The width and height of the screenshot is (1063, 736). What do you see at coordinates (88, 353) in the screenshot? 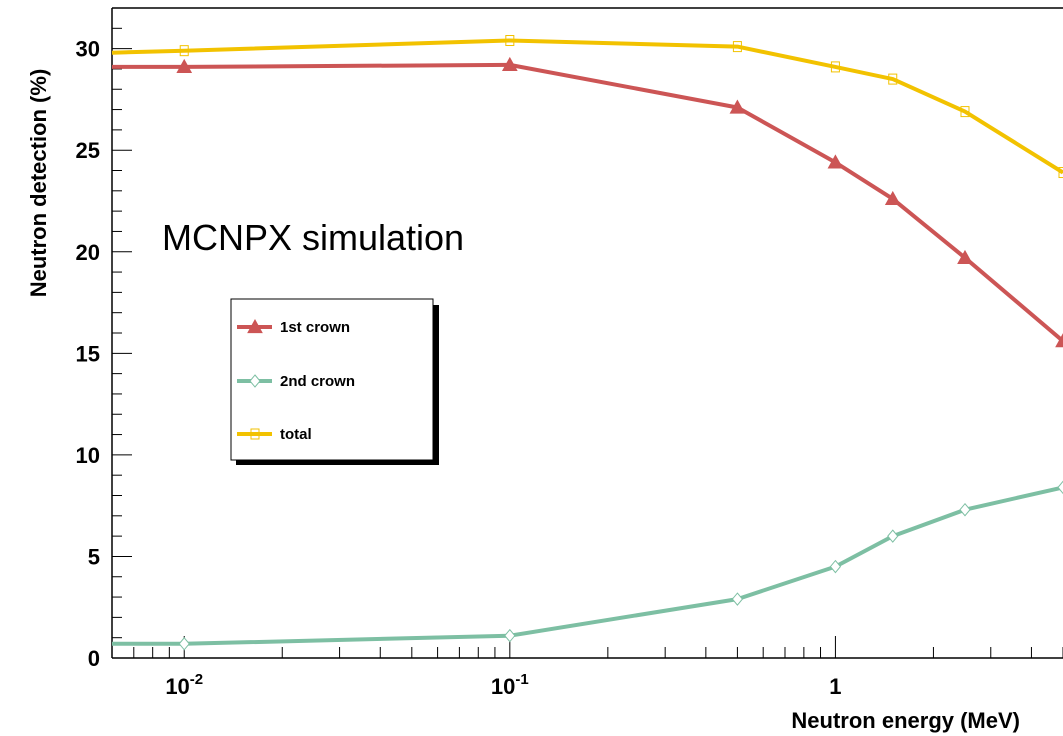
I see `y-tick-label: 15` at bounding box center [88, 353].